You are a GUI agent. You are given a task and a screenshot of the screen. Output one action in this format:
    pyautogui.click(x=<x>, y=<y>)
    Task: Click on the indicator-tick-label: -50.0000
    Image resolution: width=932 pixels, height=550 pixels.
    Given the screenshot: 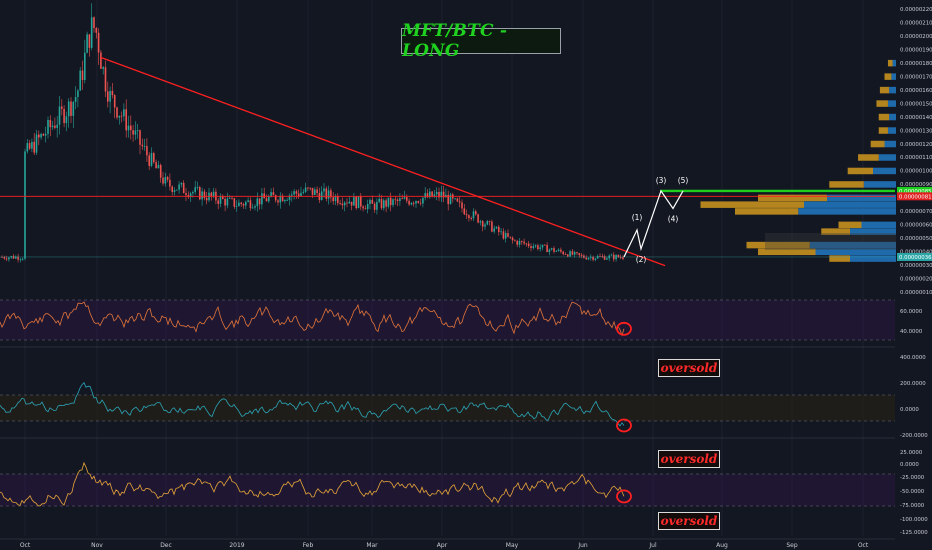 What is the action you would take?
    pyautogui.click(x=912, y=492)
    